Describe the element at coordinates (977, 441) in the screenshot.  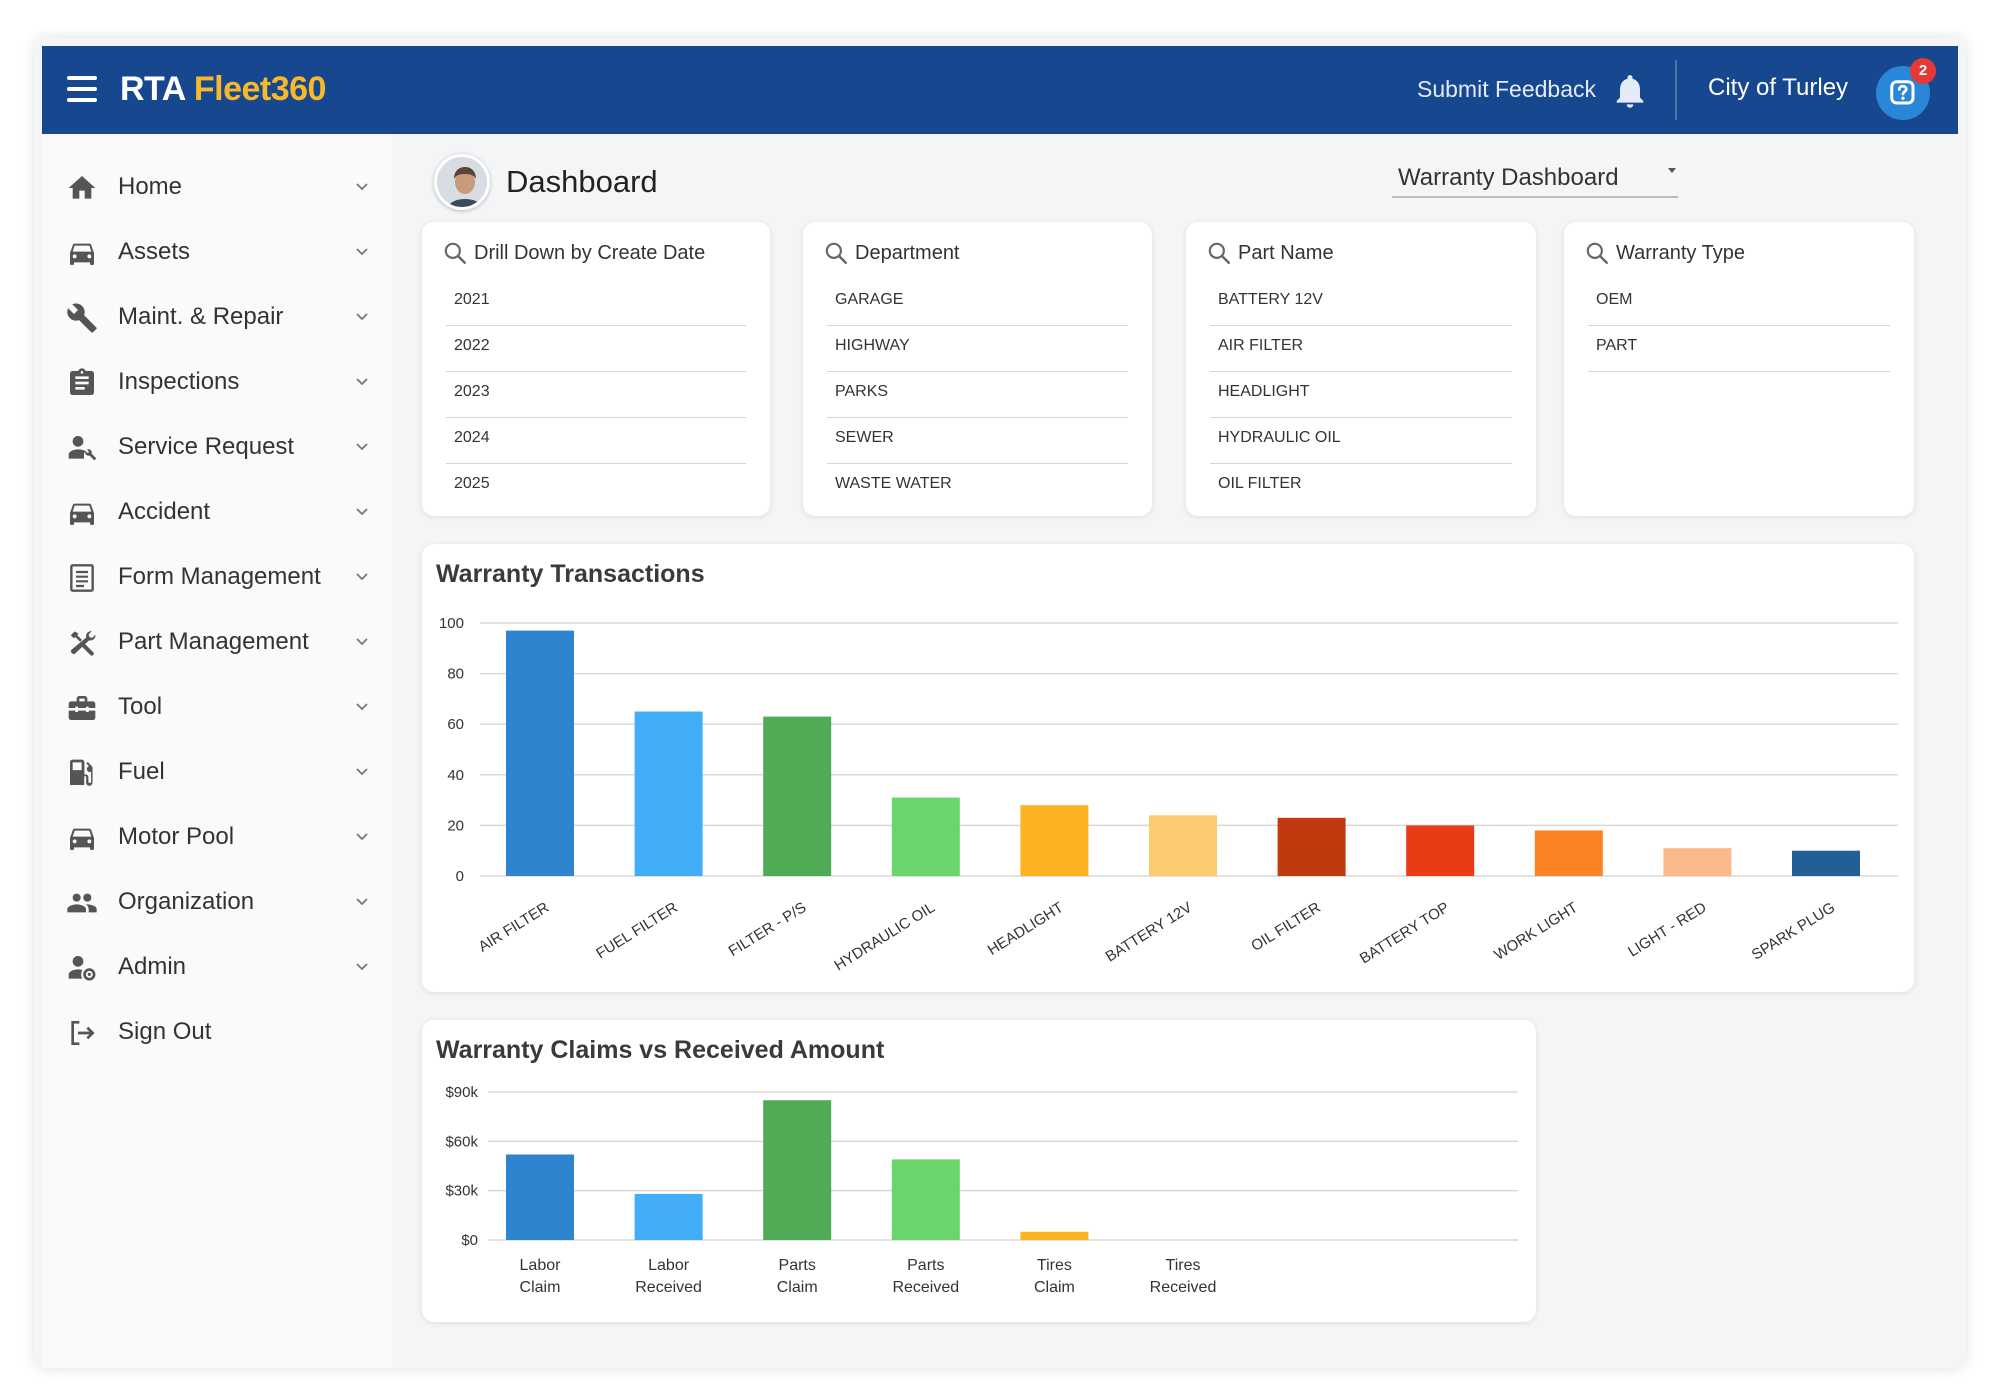
I see `filter-option: SEWER` at that location.